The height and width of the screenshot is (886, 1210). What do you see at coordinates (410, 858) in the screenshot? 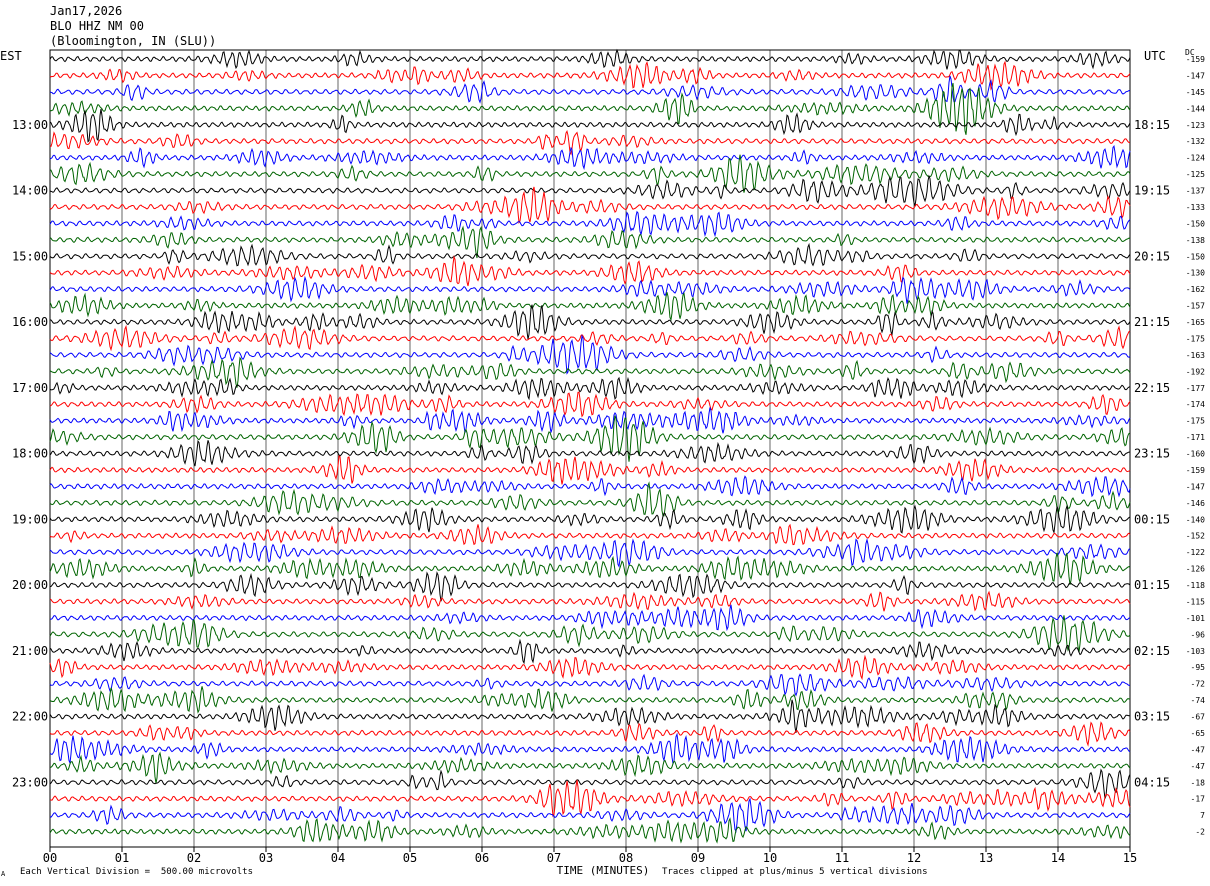
I see `x-tick-label: 05` at bounding box center [410, 858].